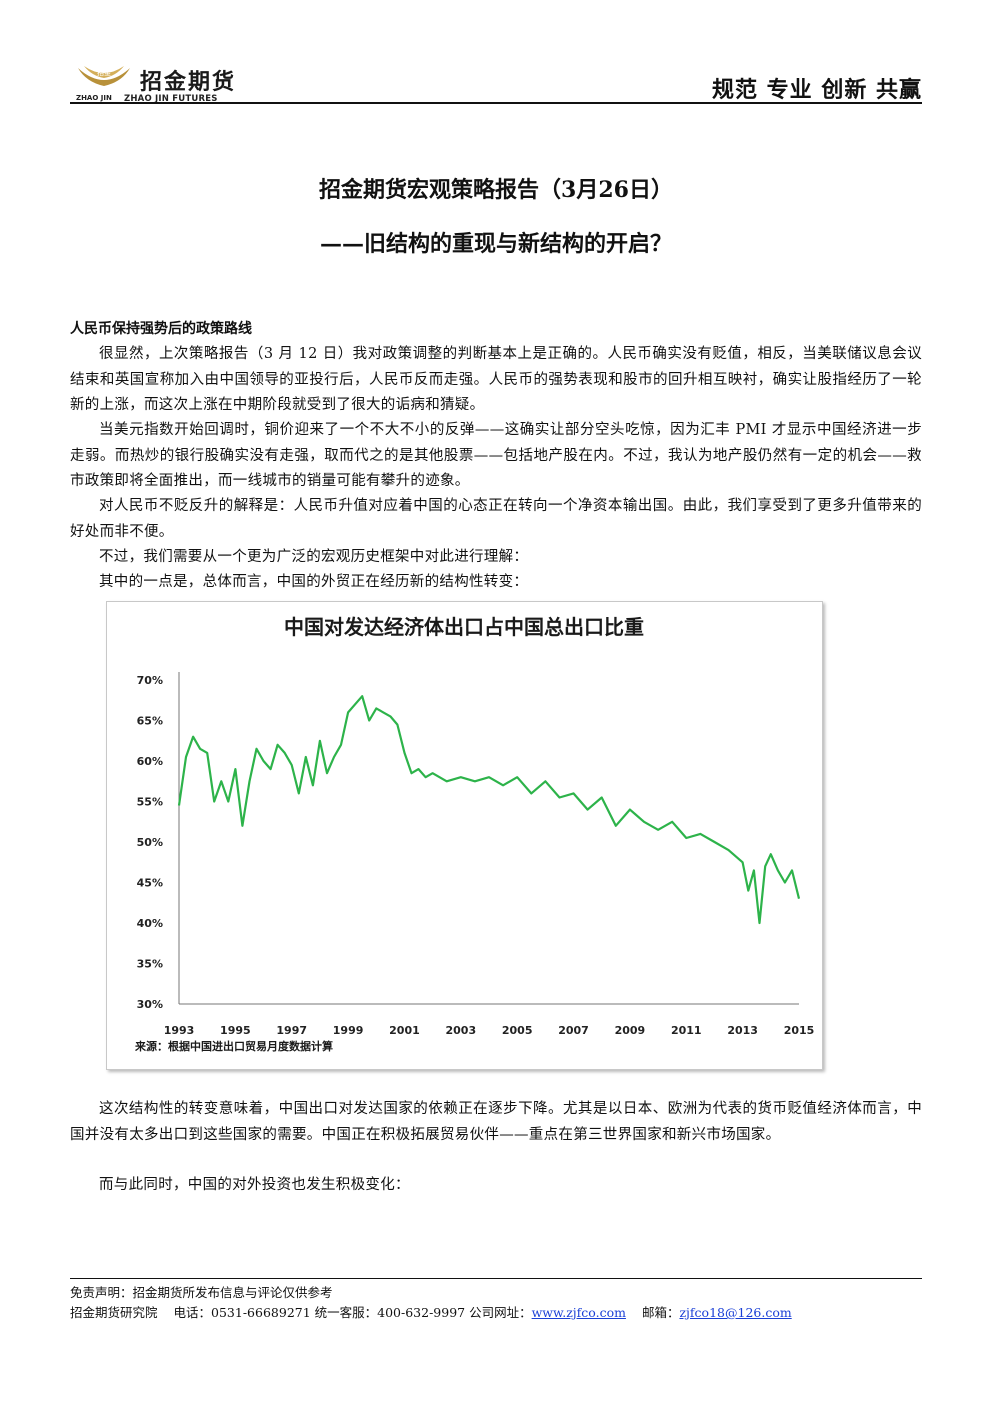 The width and height of the screenshot is (992, 1403). I want to click on y-tick-label: 70%, so click(150, 680).